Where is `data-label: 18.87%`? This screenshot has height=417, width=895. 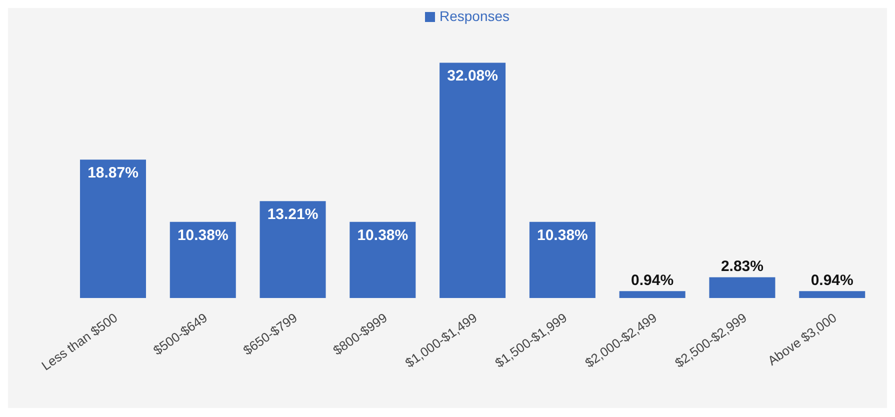 data-label: 18.87% is located at coordinates (113, 173).